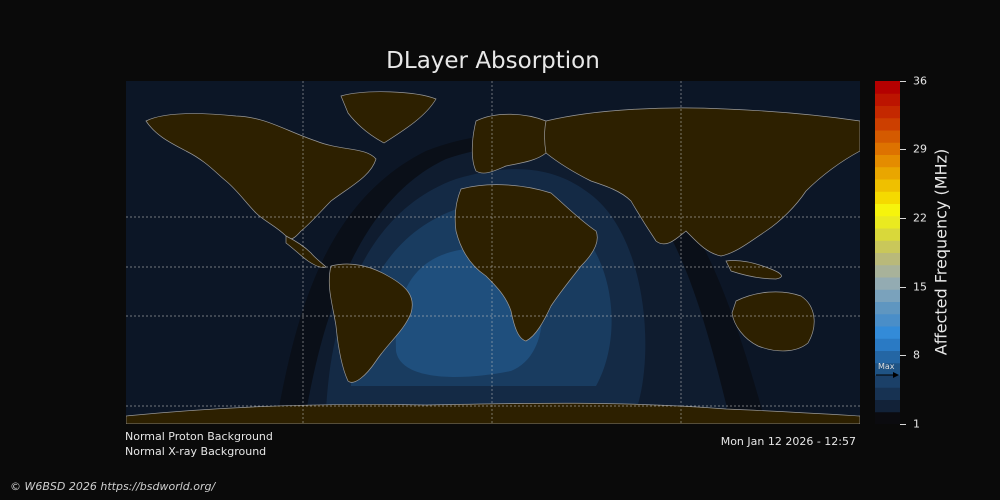  What do you see at coordinates (773, 321) in the screenshot?
I see `land-australia` at bounding box center [773, 321].